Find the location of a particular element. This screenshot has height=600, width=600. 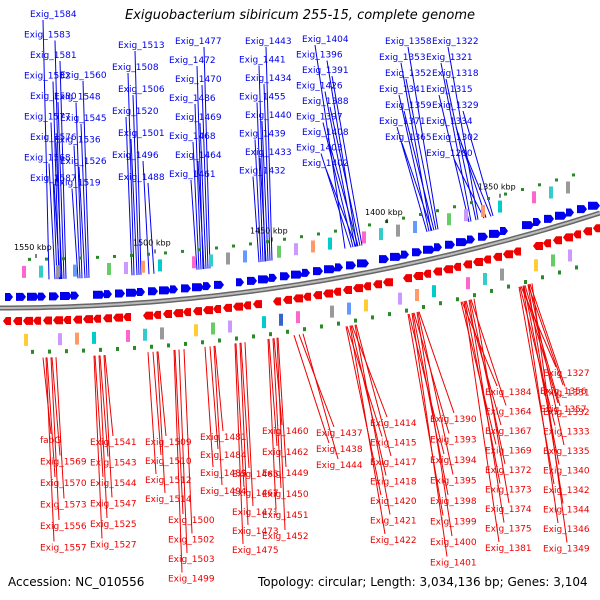

forward-gene-label: Exig_1520 is located at coordinates (135, 112).